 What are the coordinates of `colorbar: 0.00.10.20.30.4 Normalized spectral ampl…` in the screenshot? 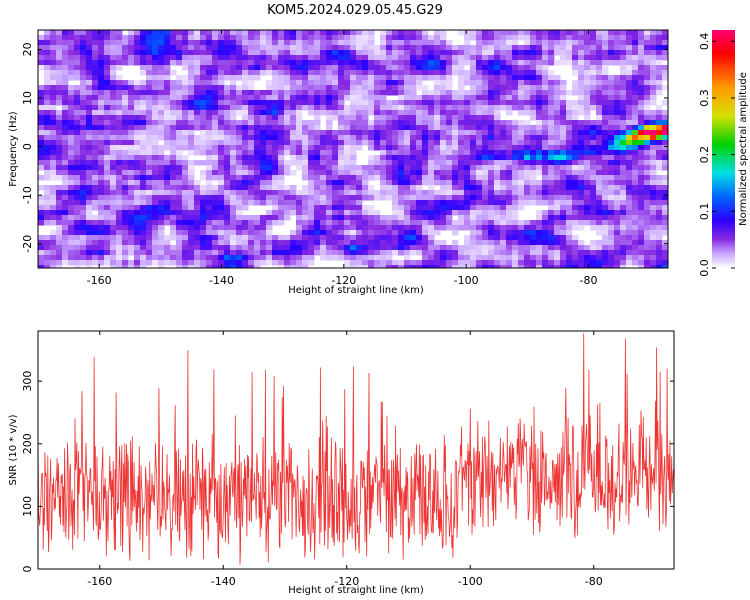 It's located at (723, 153).